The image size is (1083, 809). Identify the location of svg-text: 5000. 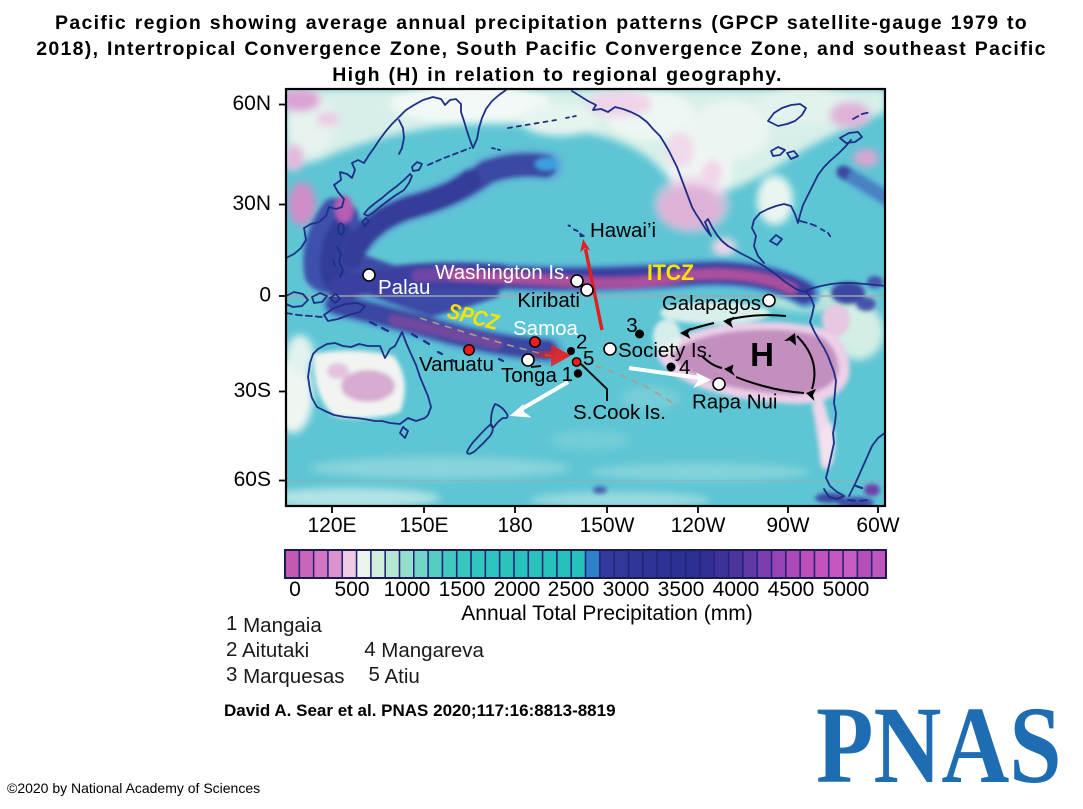
(846, 589).